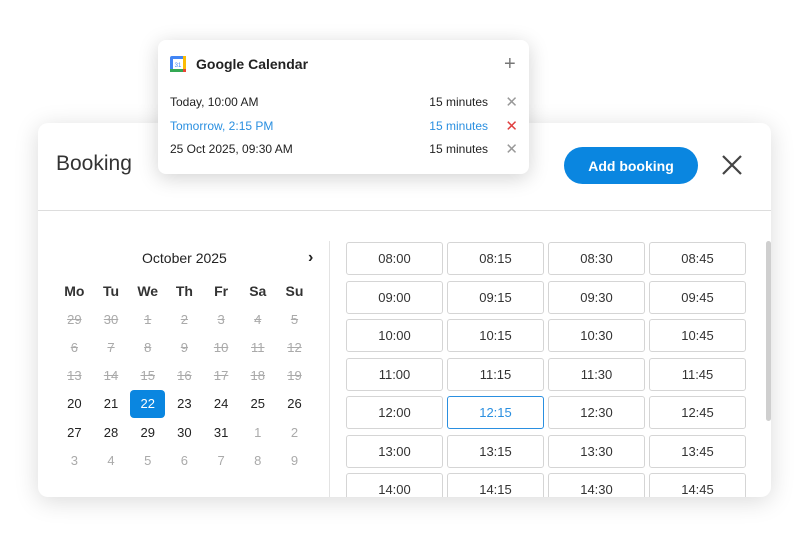  What do you see at coordinates (311, 257) in the screenshot?
I see `chevron-right-icon: ›` at bounding box center [311, 257].